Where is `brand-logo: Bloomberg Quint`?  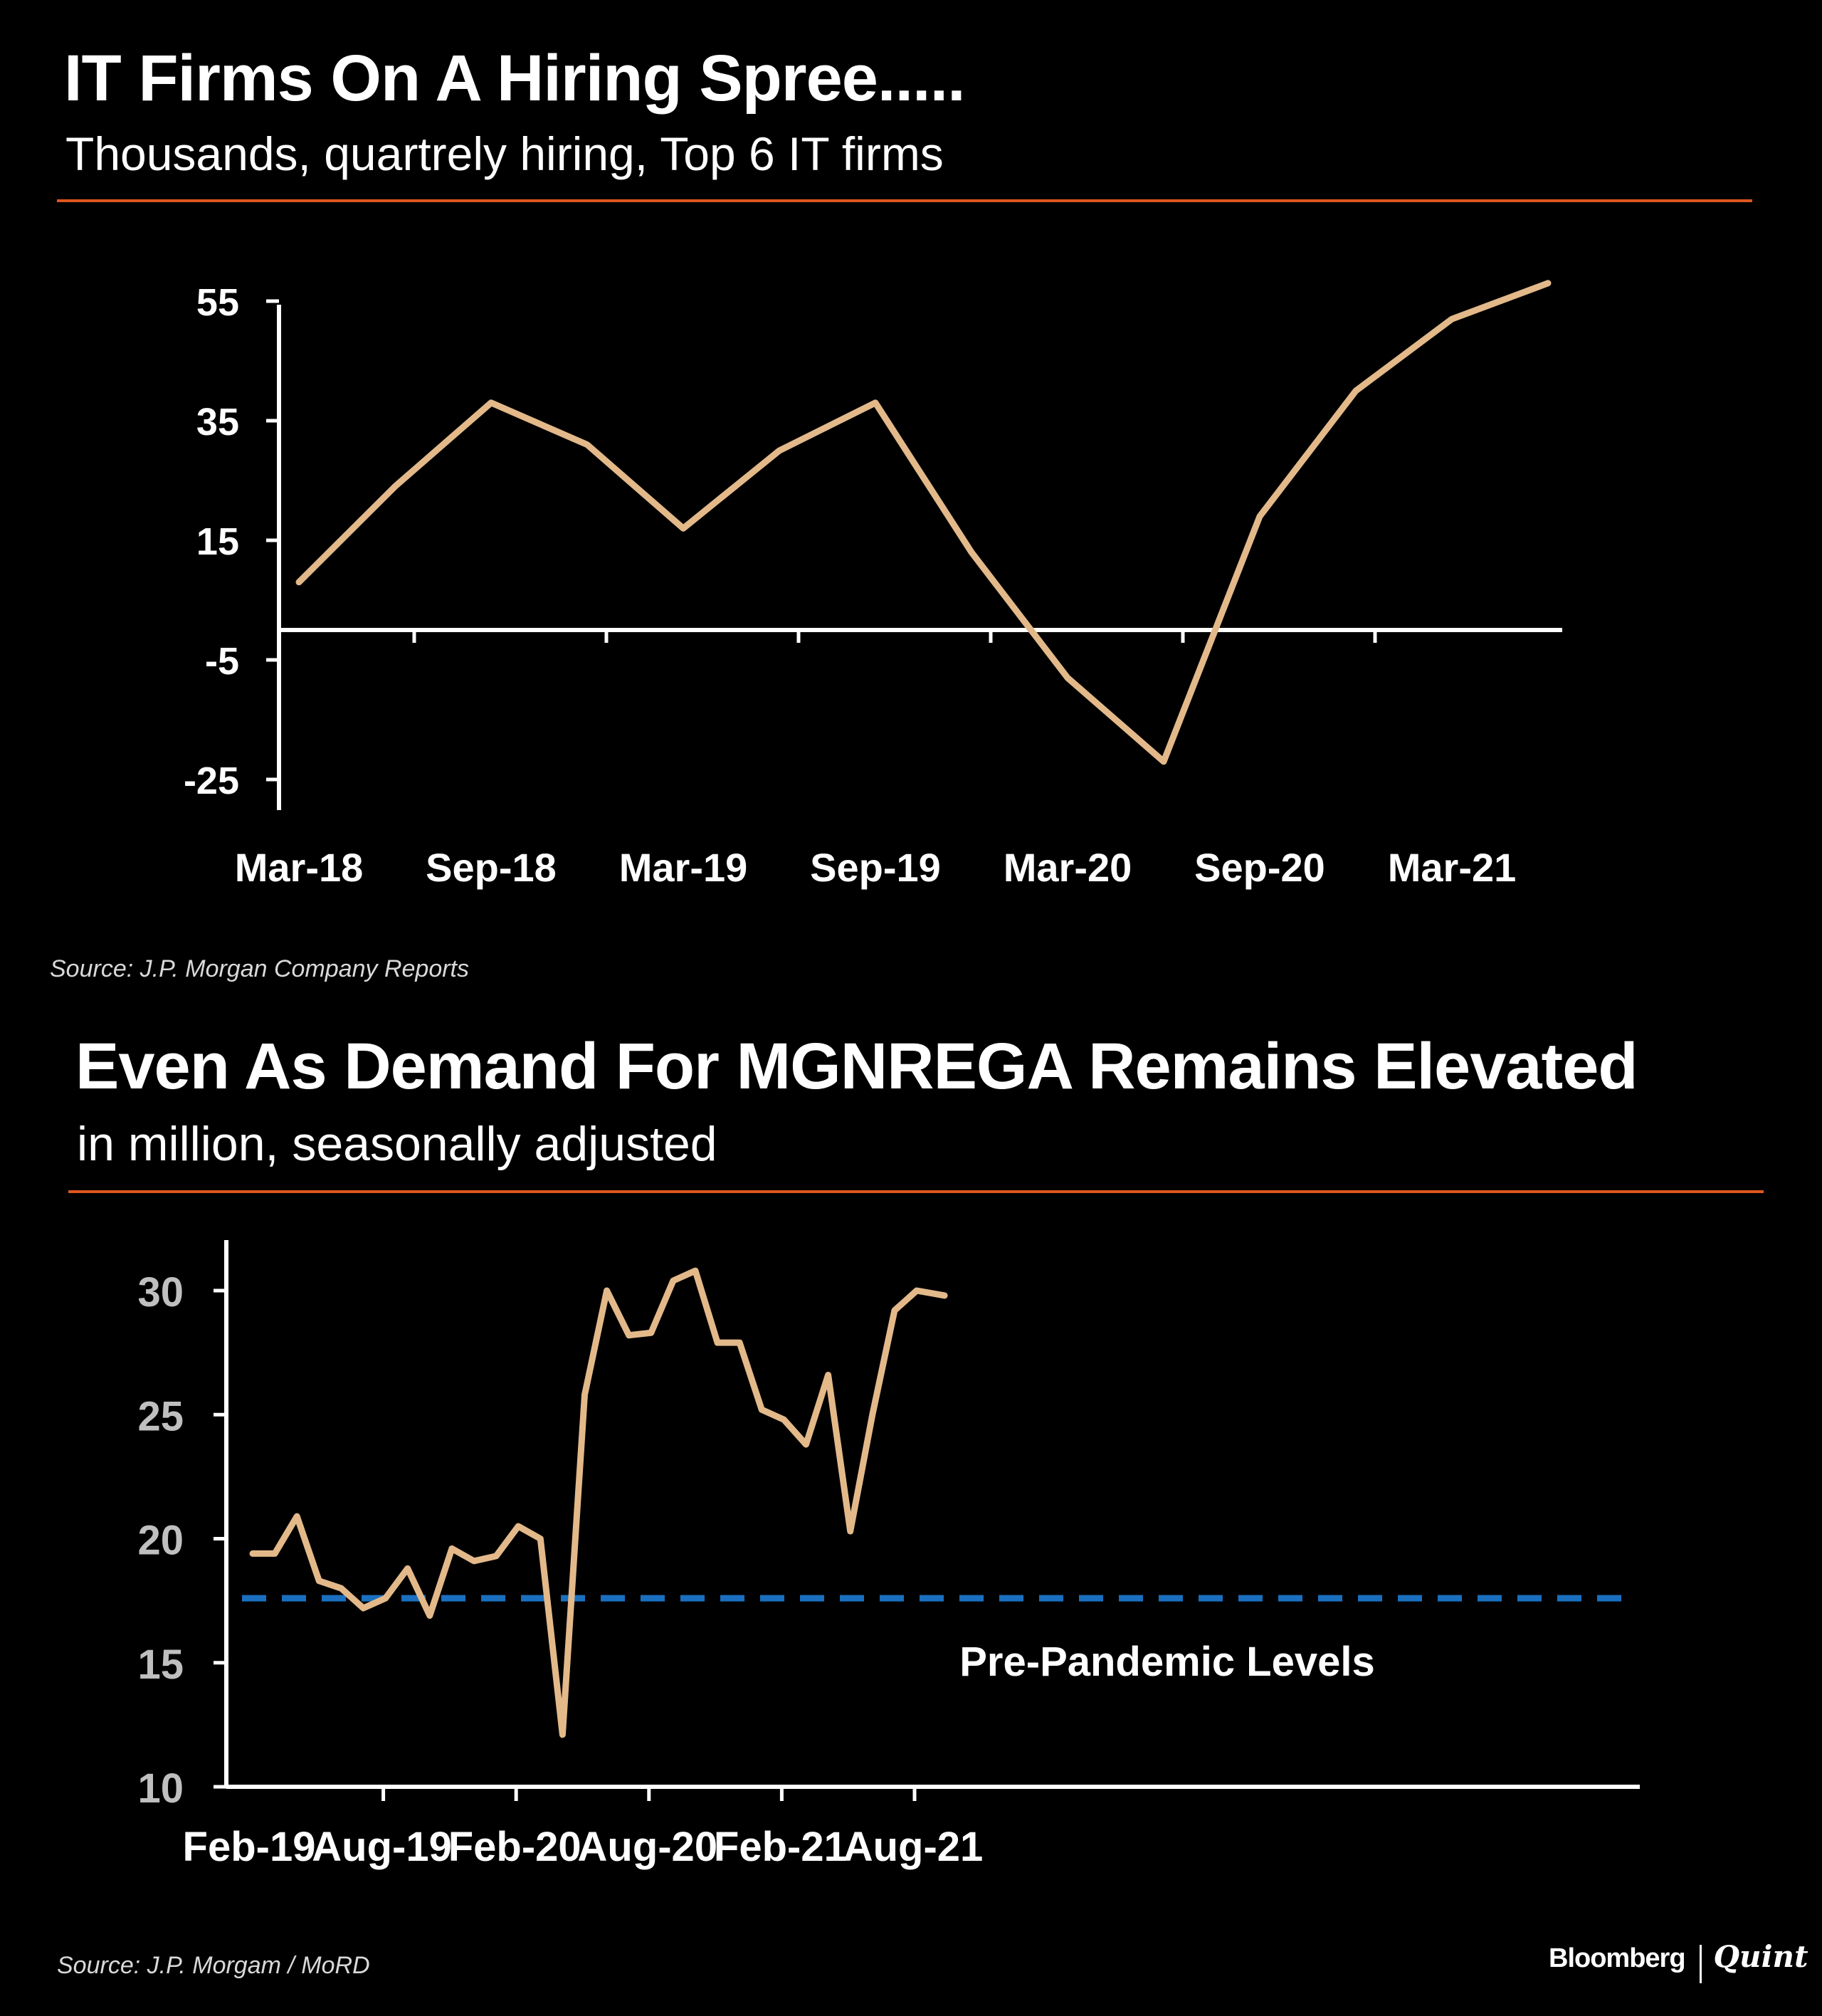 brand-logo: Bloomberg Quint is located at coordinates (1678, 1961).